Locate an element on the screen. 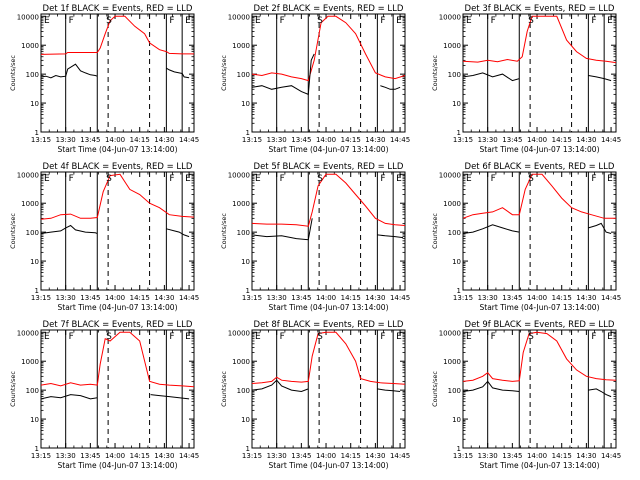 The width and height of the screenshot is (640, 480). chart-title: Det 8f BLACK = Events, RED = LLD is located at coordinates (329, 325).